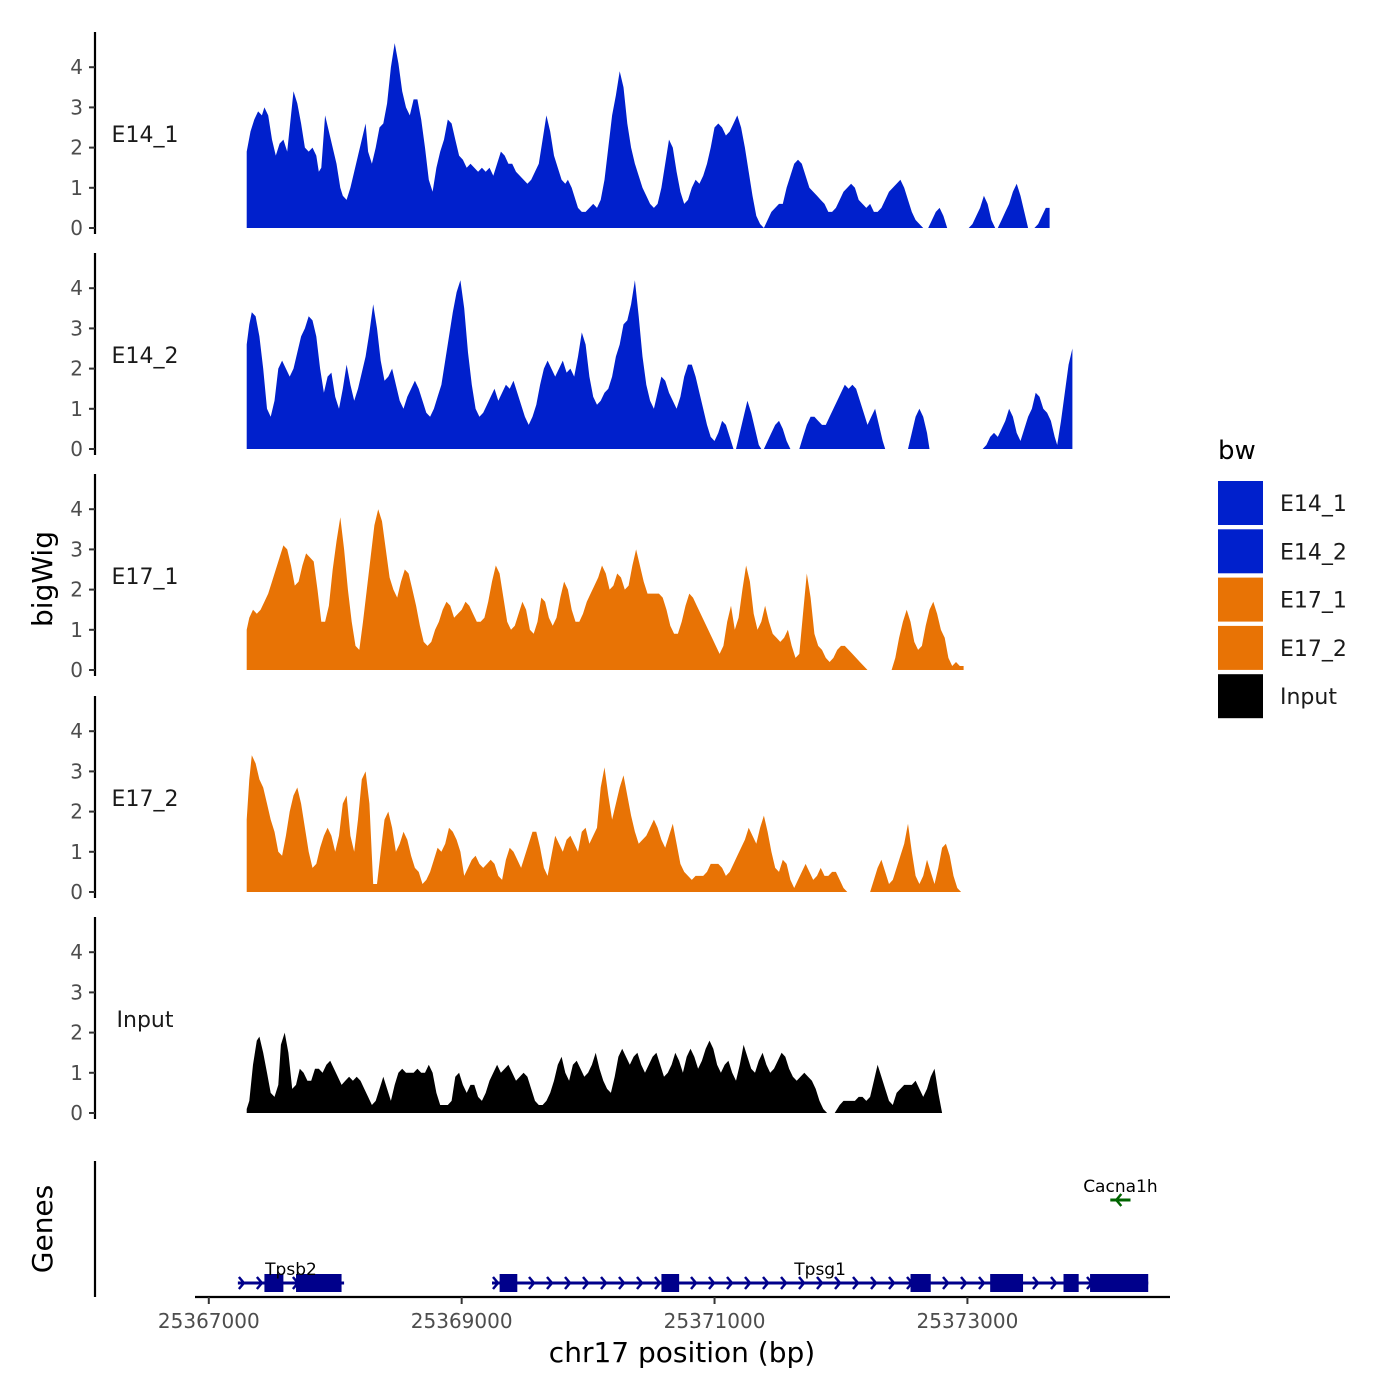 The height and width of the screenshot is (1400, 1400). I want to click on legend-item: E14_1, so click(1282, 503).